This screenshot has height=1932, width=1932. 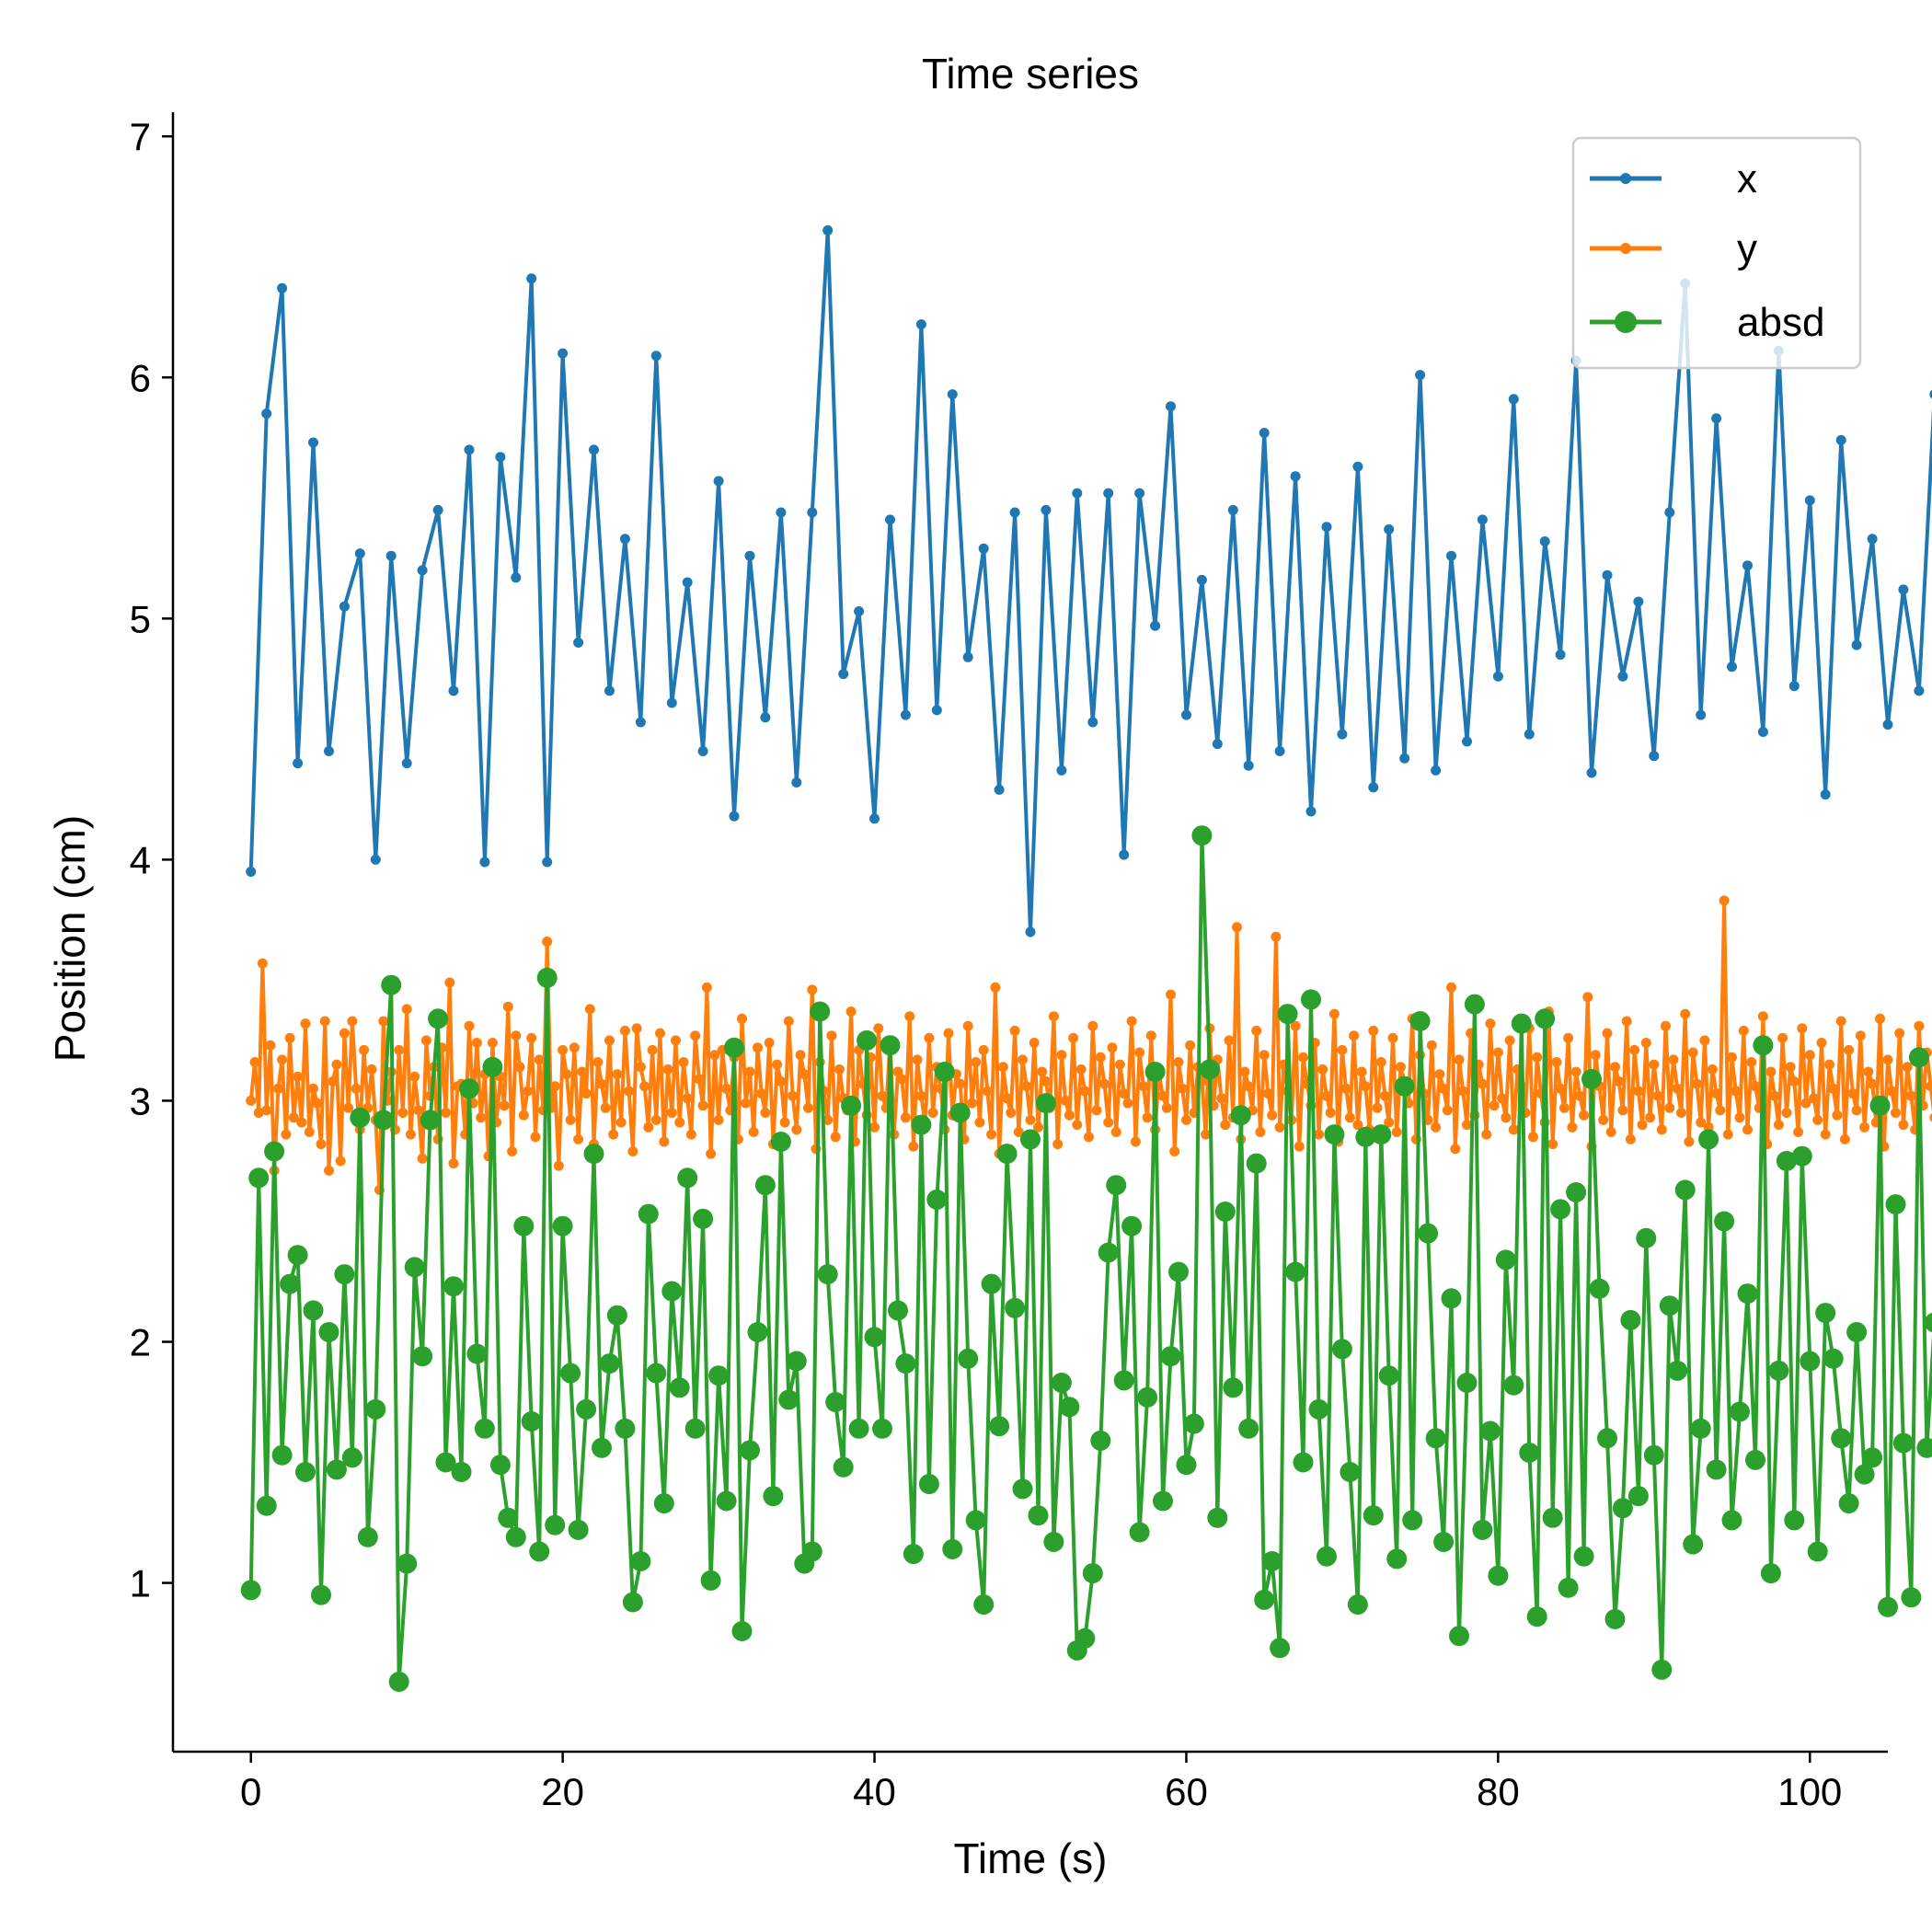 What do you see at coordinates (1498, 1791) in the screenshot?
I see `x-tick-label: 80` at bounding box center [1498, 1791].